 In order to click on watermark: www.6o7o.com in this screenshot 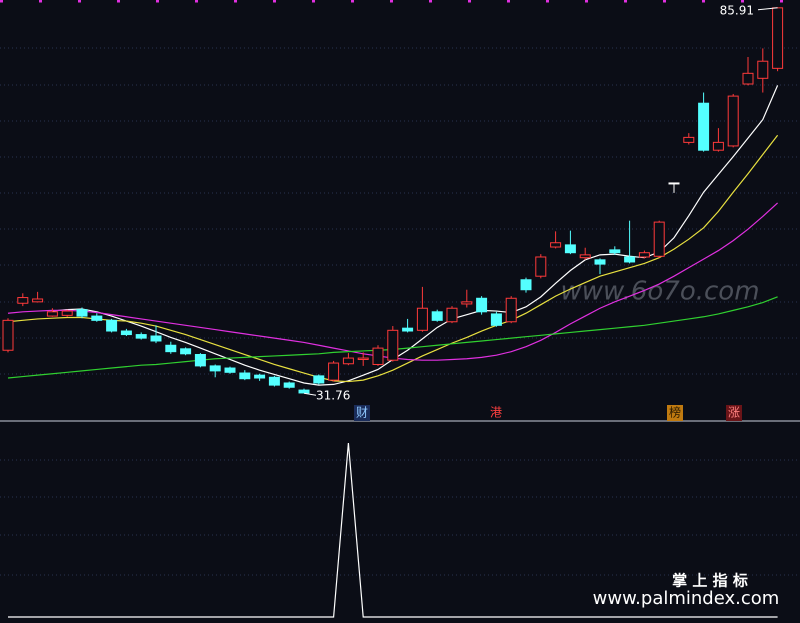, I will do `click(659, 292)`.